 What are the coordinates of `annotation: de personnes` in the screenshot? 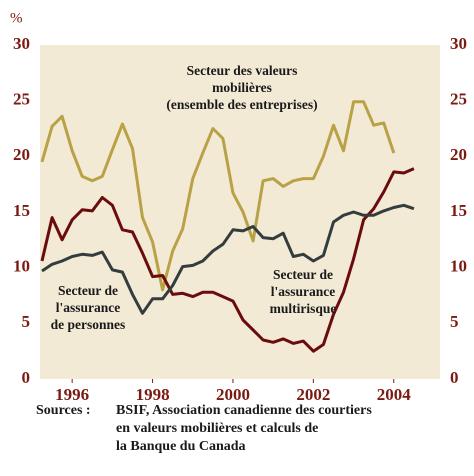 It's located at (88, 324).